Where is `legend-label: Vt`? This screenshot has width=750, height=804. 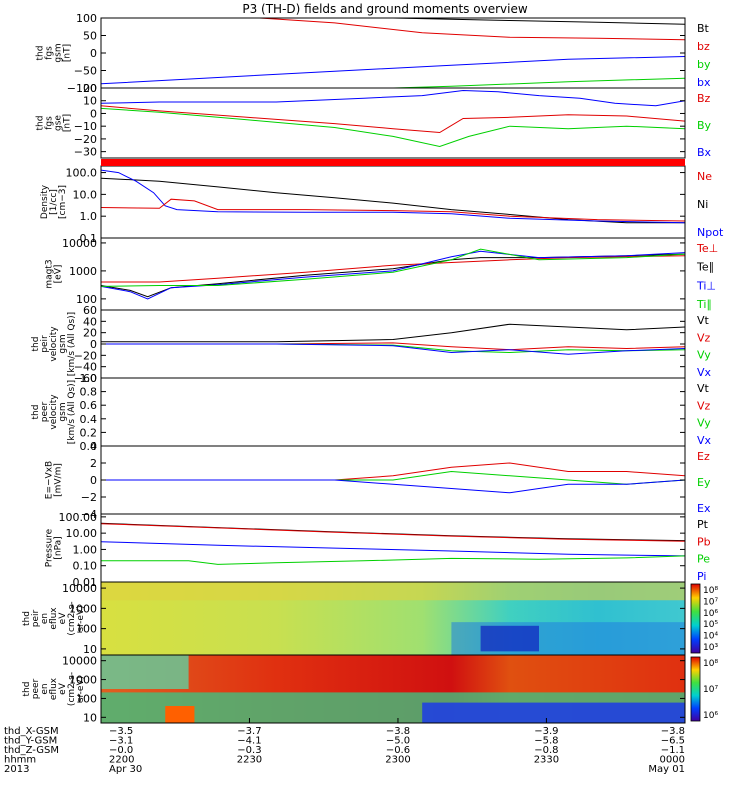
legend-label: Vt is located at coordinates (703, 320).